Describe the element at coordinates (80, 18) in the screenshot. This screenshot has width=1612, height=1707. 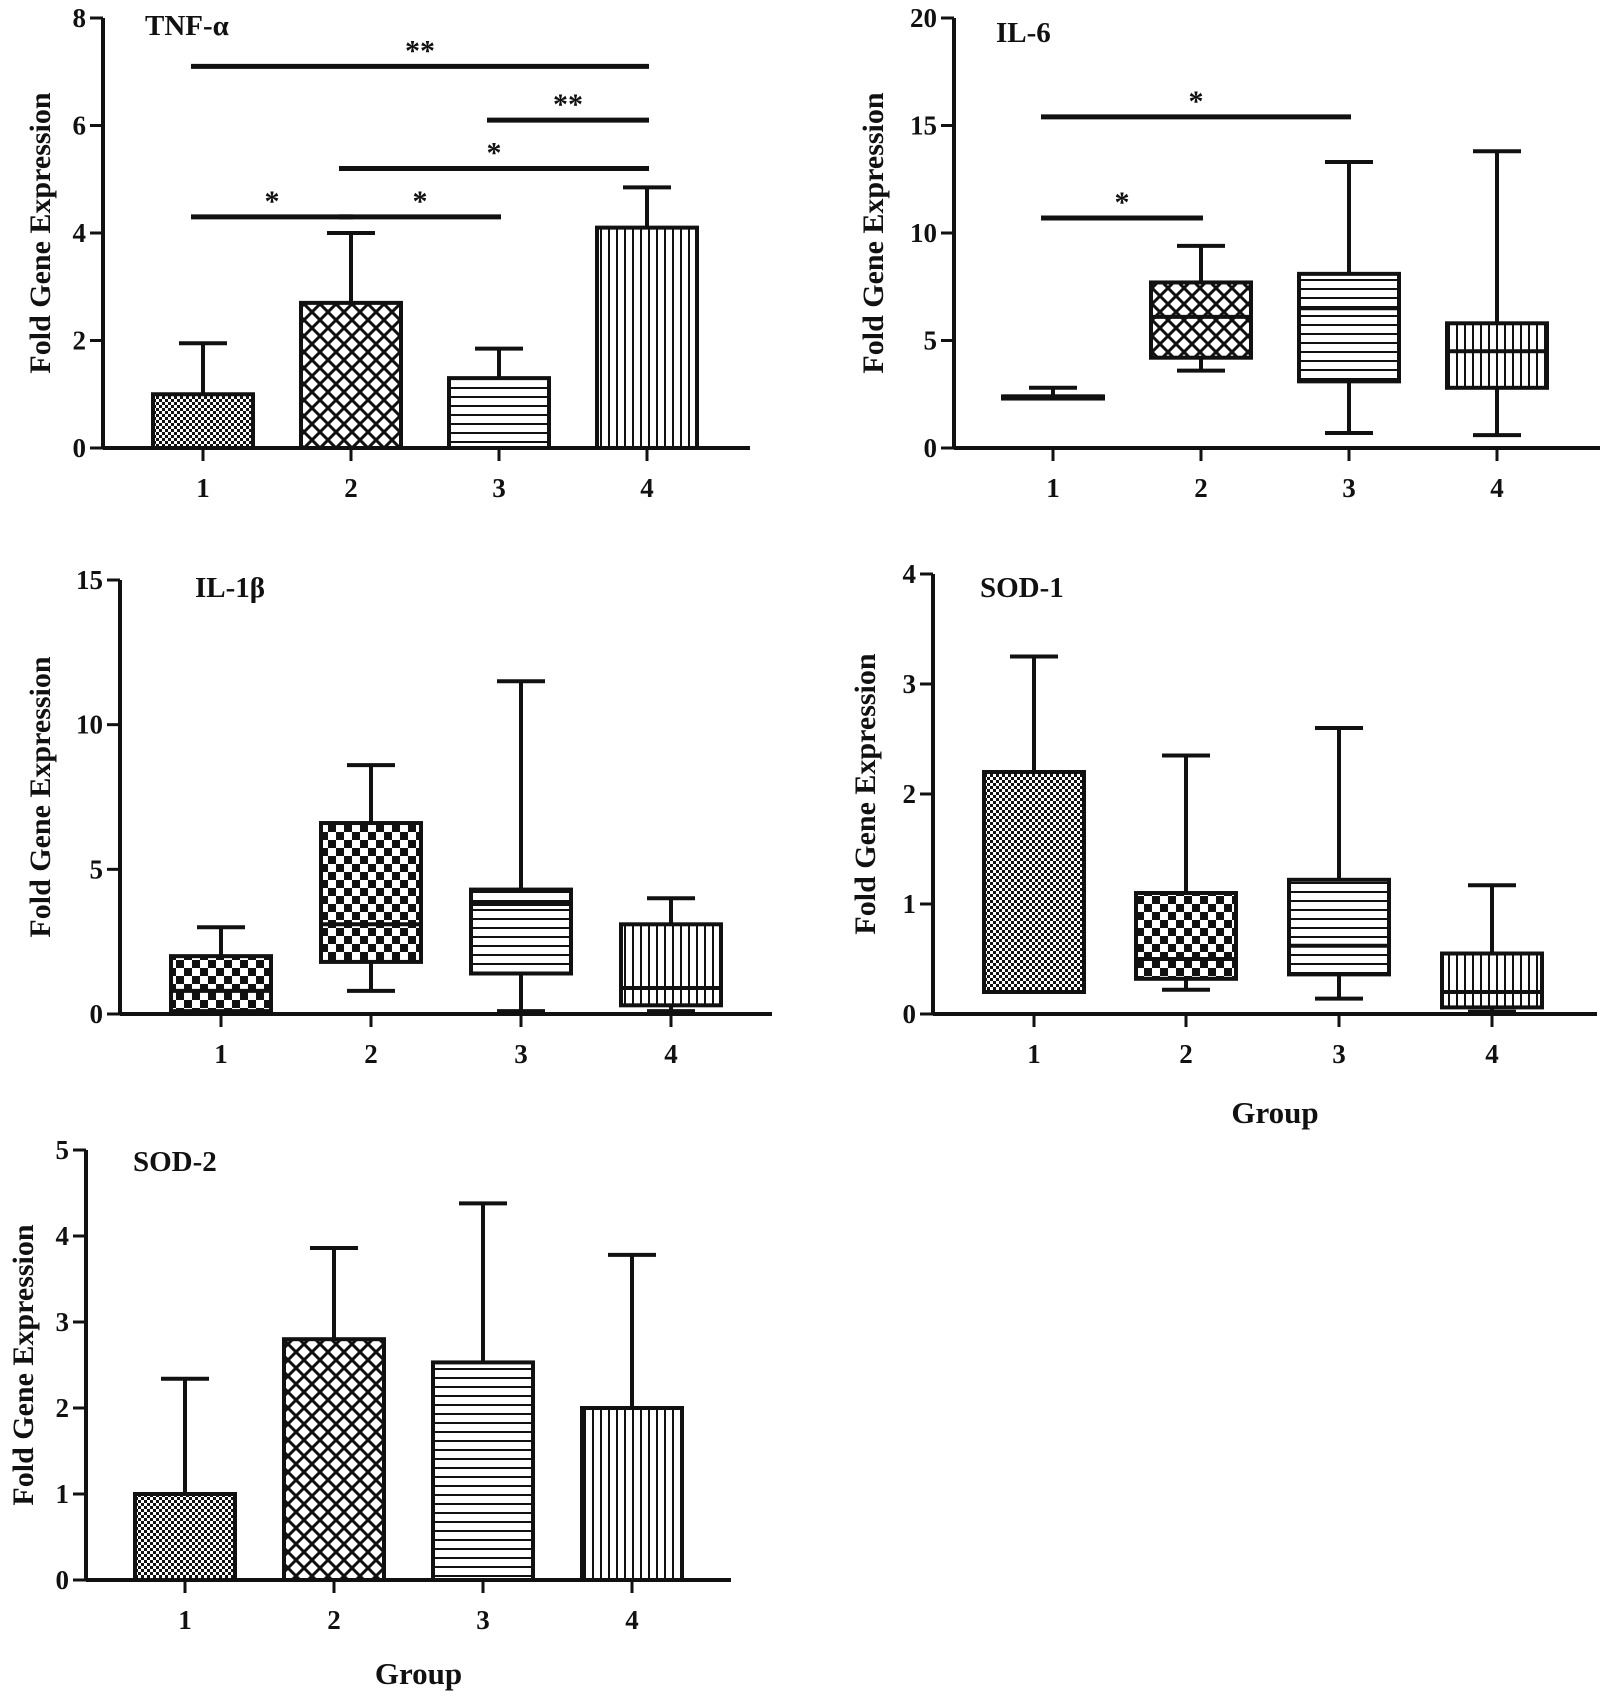
I see `y-tick-label: 8` at that location.